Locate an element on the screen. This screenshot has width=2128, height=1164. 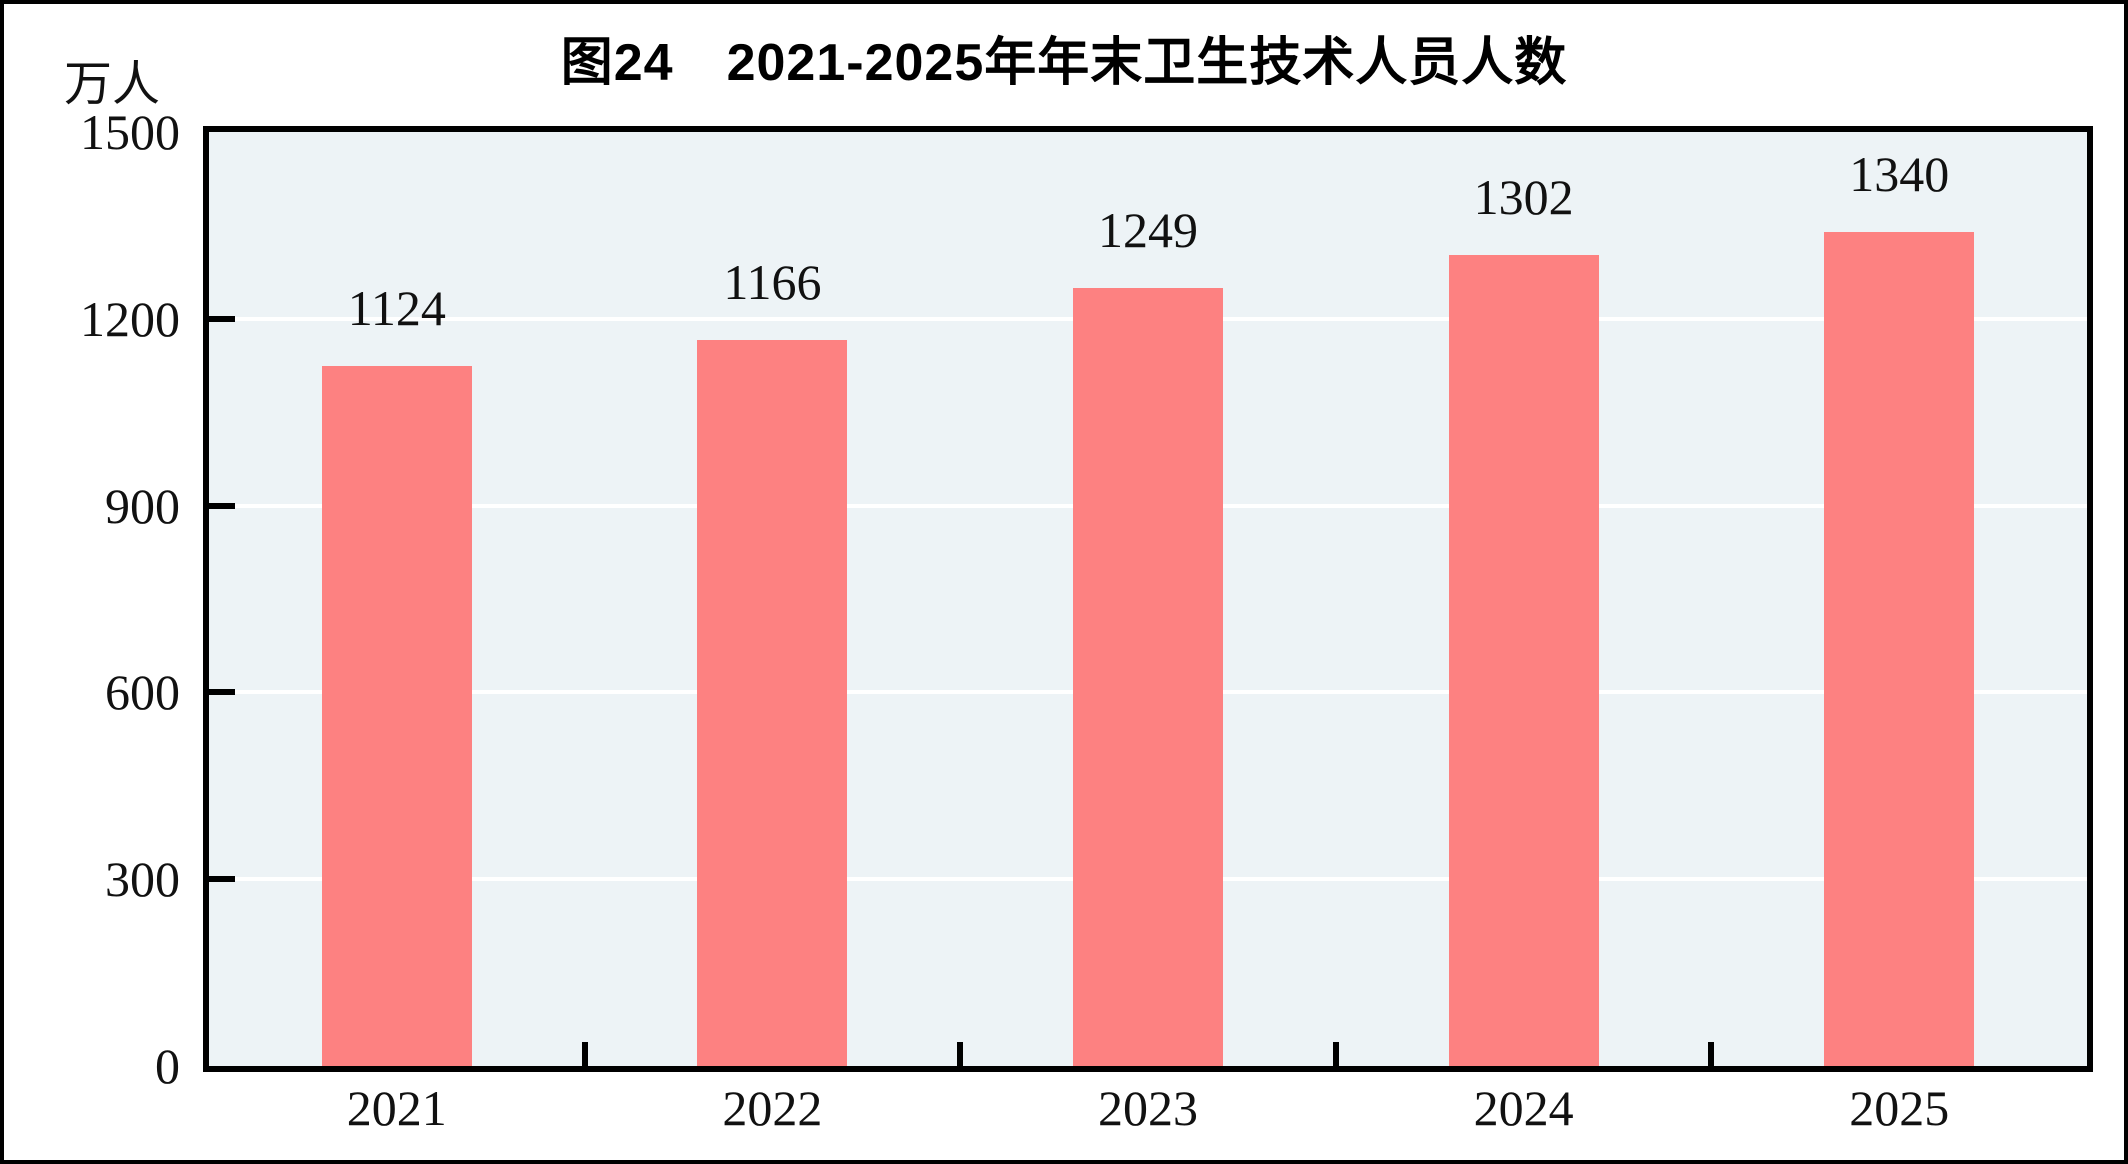
bar-2024 is located at coordinates (1523, 660).